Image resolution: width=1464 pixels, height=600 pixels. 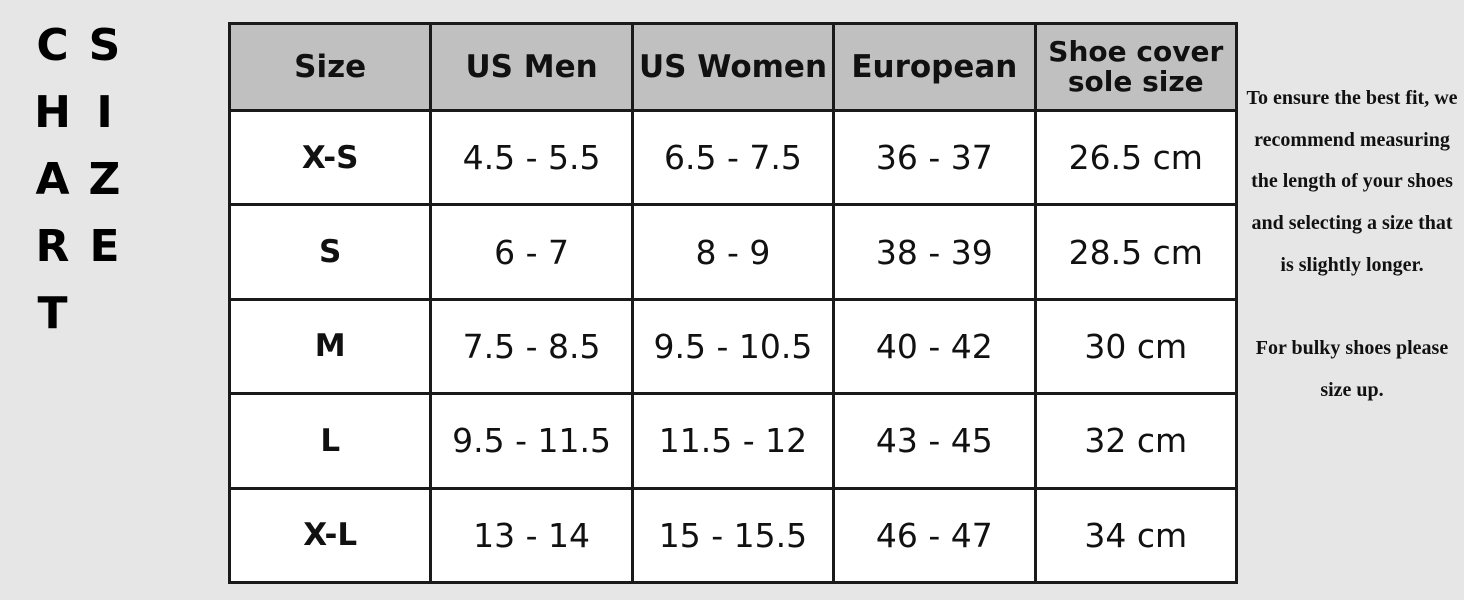 I want to click on table-row: X-S 4.5 - 5.5 6.5 - 7.5 36 - 37 26.5 cm, so click(x=733, y=157).